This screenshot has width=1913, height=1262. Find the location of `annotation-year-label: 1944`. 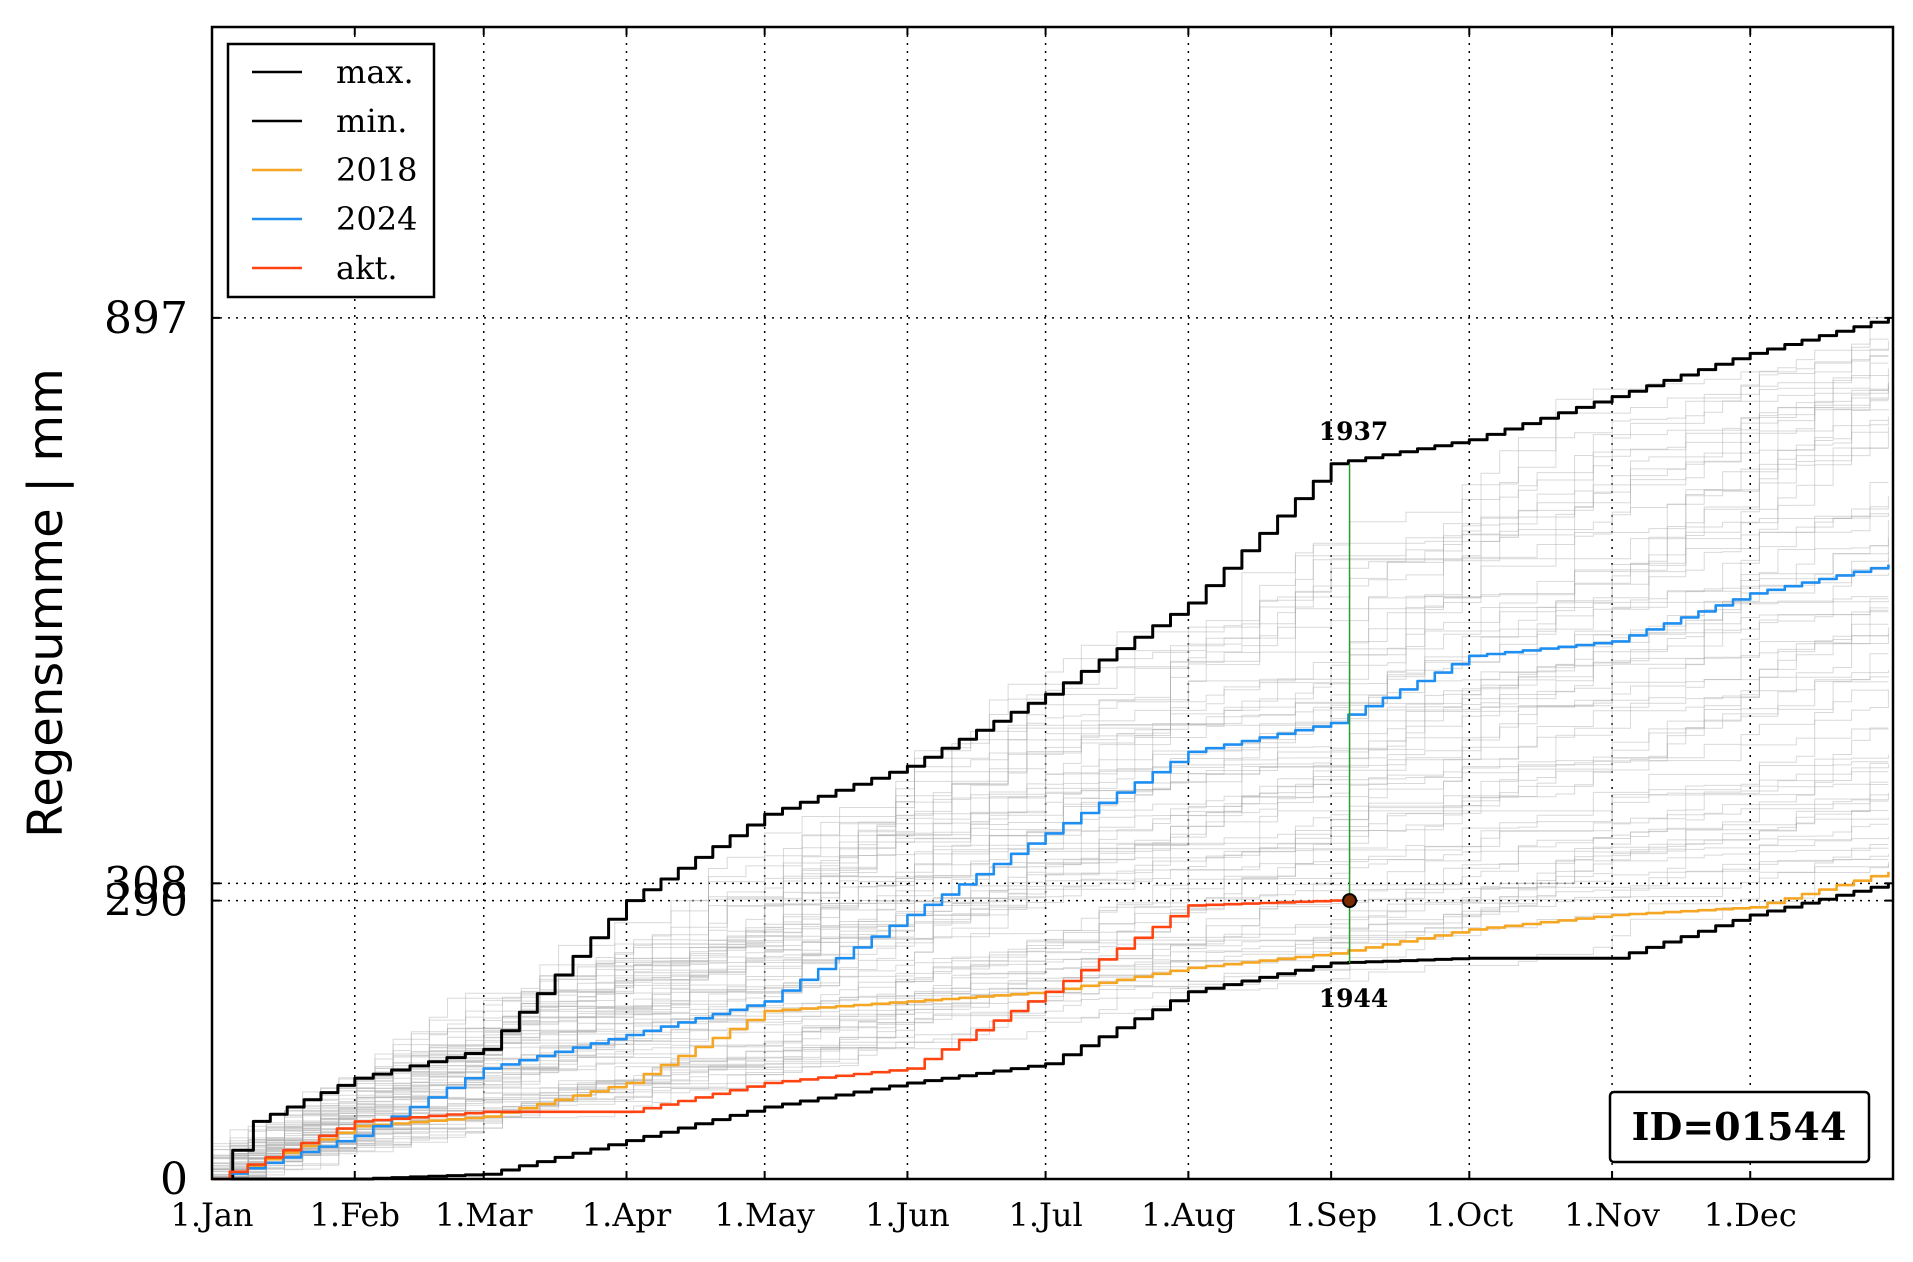

annotation-year-label: 1944 is located at coordinates (1354, 998).